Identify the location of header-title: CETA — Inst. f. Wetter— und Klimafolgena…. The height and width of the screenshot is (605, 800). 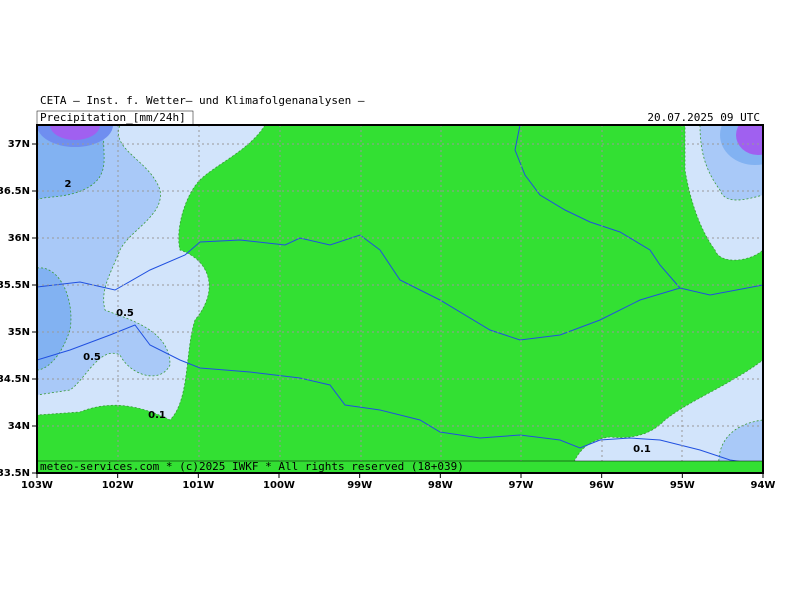
(202, 100).